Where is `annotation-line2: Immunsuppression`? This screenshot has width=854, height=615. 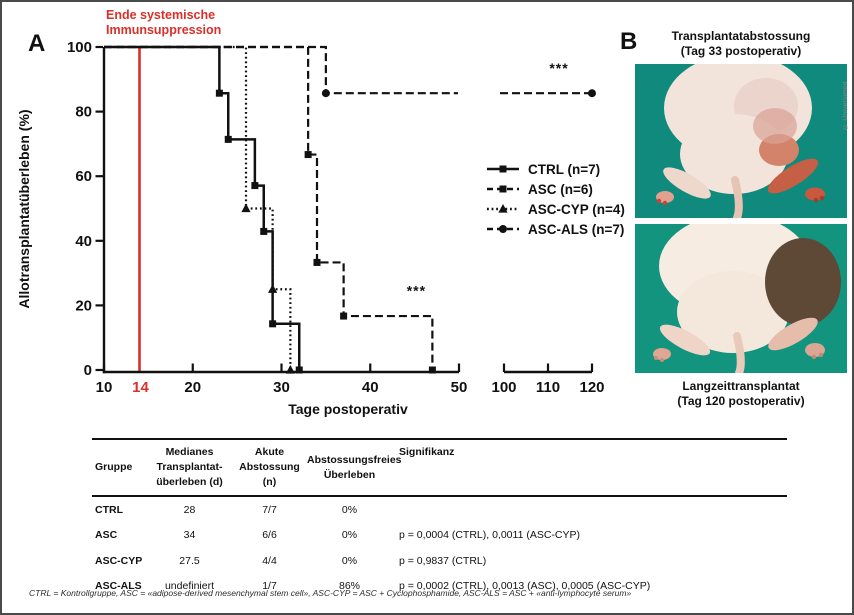 annotation-line2: Immunsuppression is located at coordinates (164, 30).